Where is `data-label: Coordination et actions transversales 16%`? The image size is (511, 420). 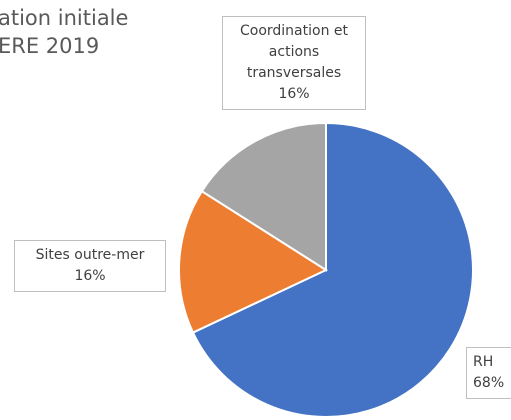 data-label: Coordination et actions transversales 16% is located at coordinates (294, 63).